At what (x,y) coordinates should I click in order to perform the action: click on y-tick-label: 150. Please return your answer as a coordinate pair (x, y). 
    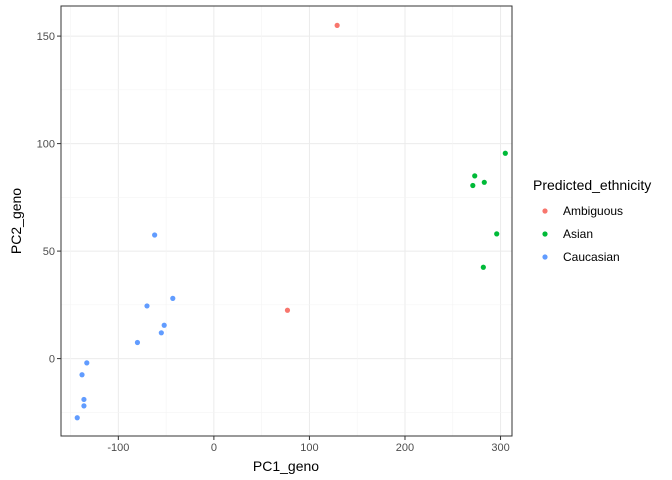
    Looking at the image, I should click on (46, 37).